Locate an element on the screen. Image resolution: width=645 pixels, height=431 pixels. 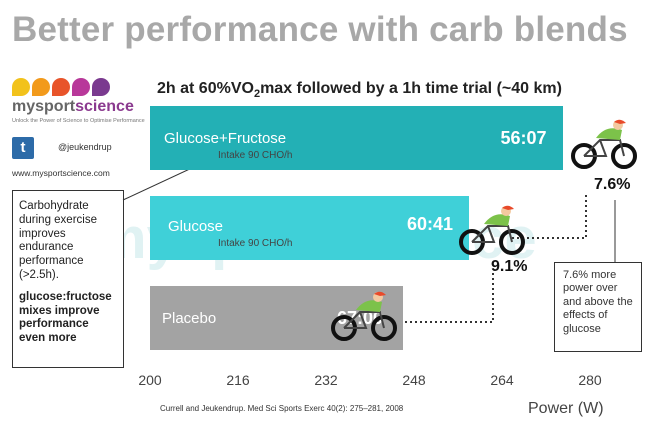
brand-part-2: science is located at coordinates (104, 106).